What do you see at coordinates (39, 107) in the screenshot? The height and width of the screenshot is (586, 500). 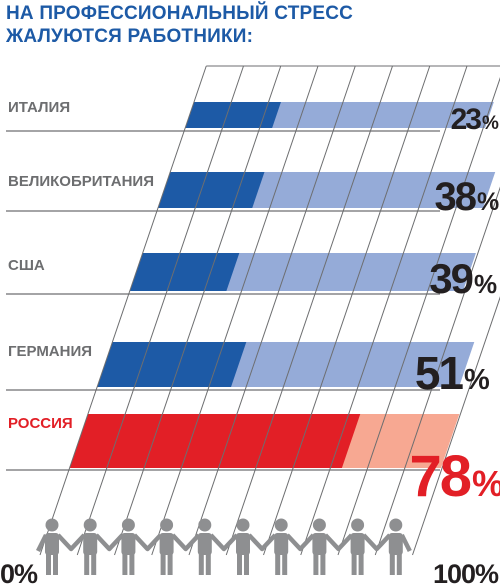 I see `category-label: ИТАЛИЯ` at bounding box center [39, 107].